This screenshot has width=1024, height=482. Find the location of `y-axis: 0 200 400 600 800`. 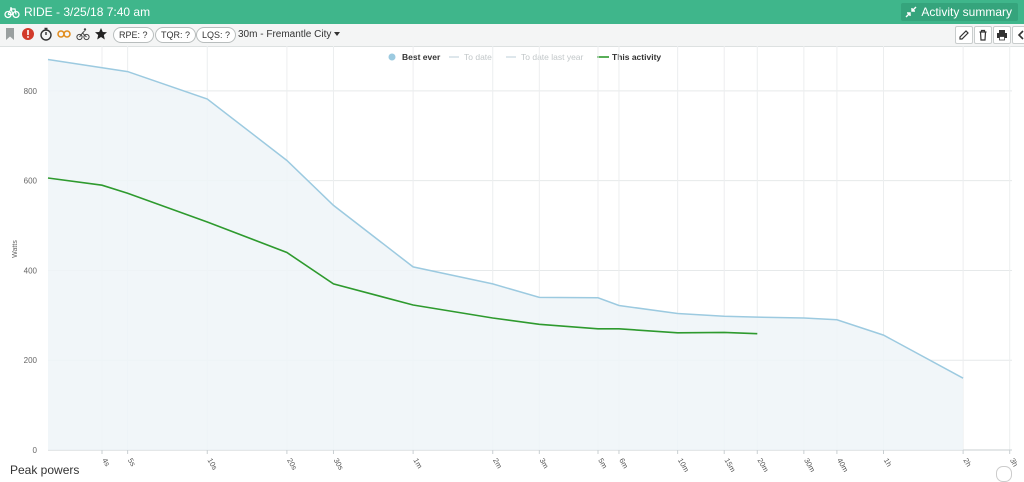

y-axis: 0 200 400 600 800 is located at coordinates (31, 271).